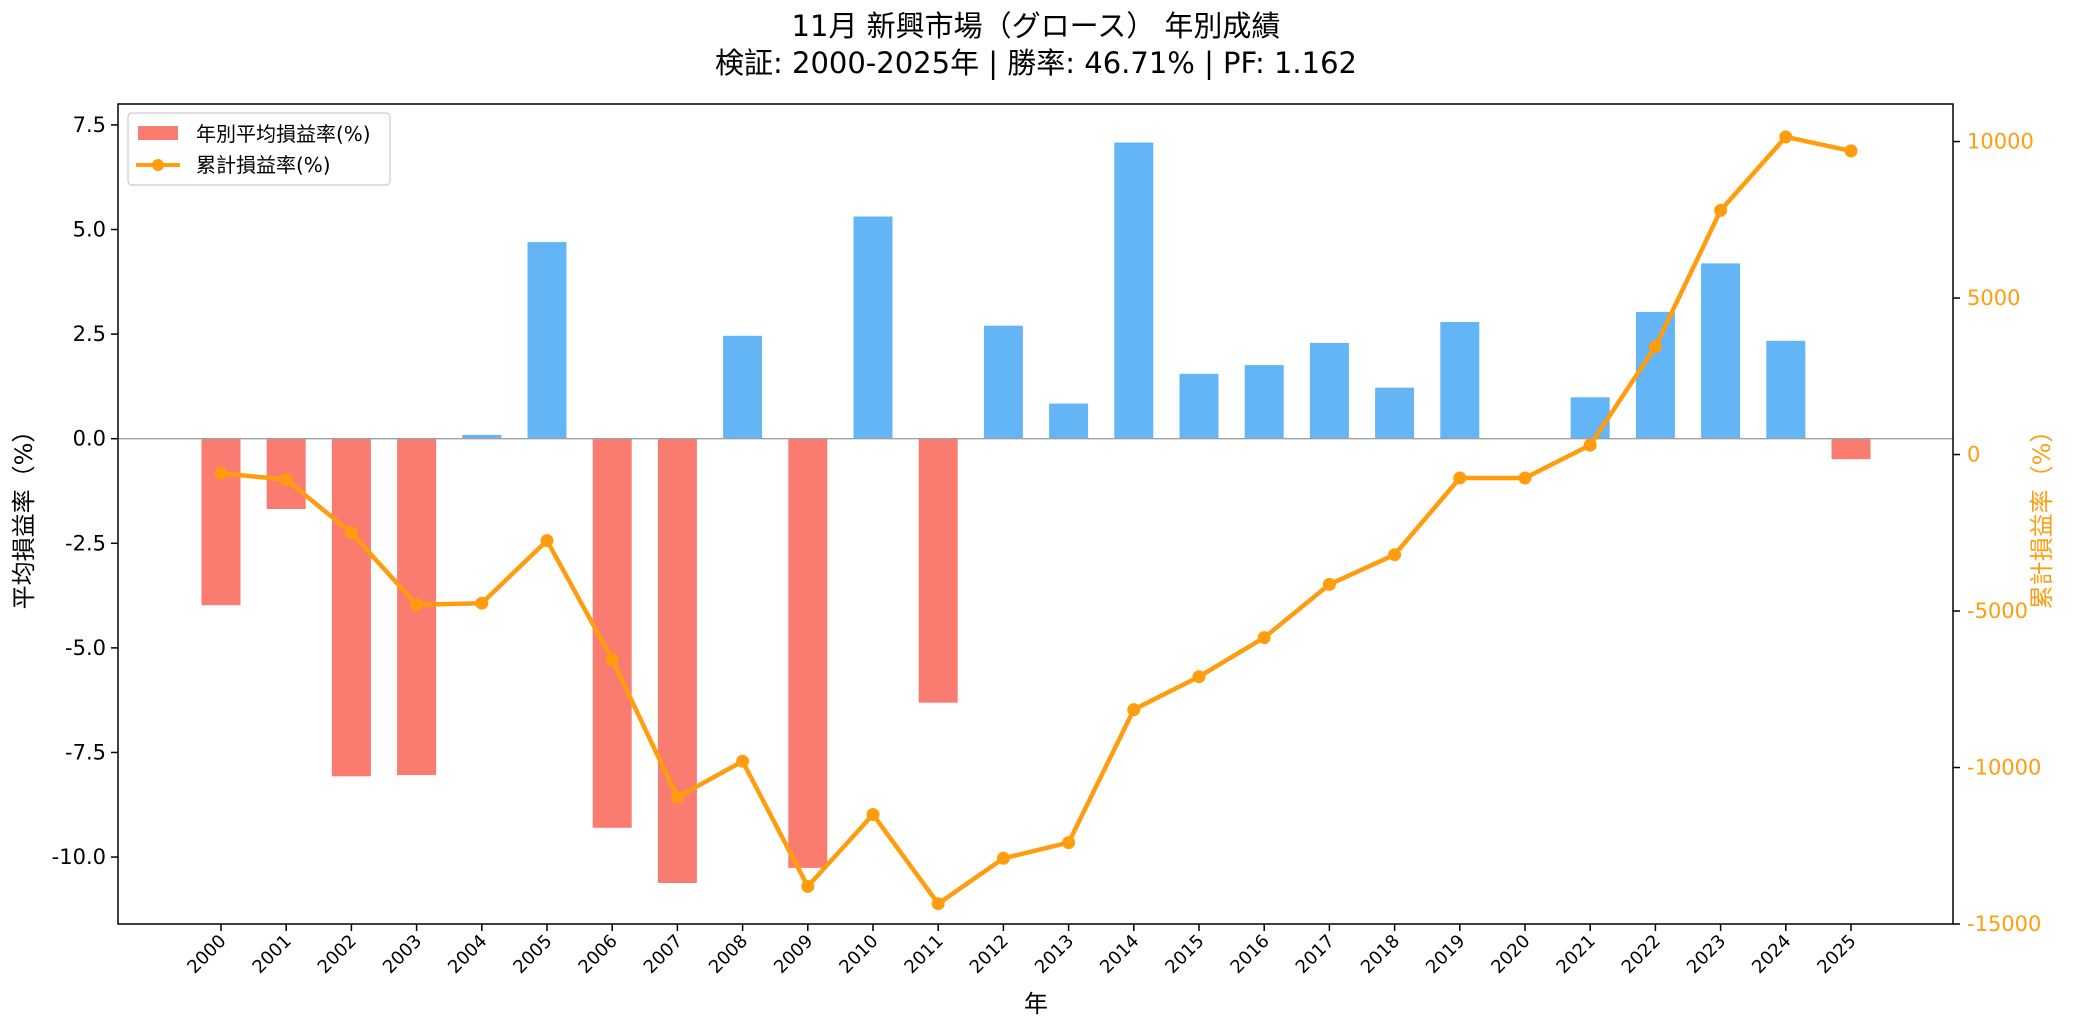 This screenshot has width=2080, height=1031. What do you see at coordinates (1590, 418) in the screenshot?
I see `bar-2021` at bounding box center [1590, 418].